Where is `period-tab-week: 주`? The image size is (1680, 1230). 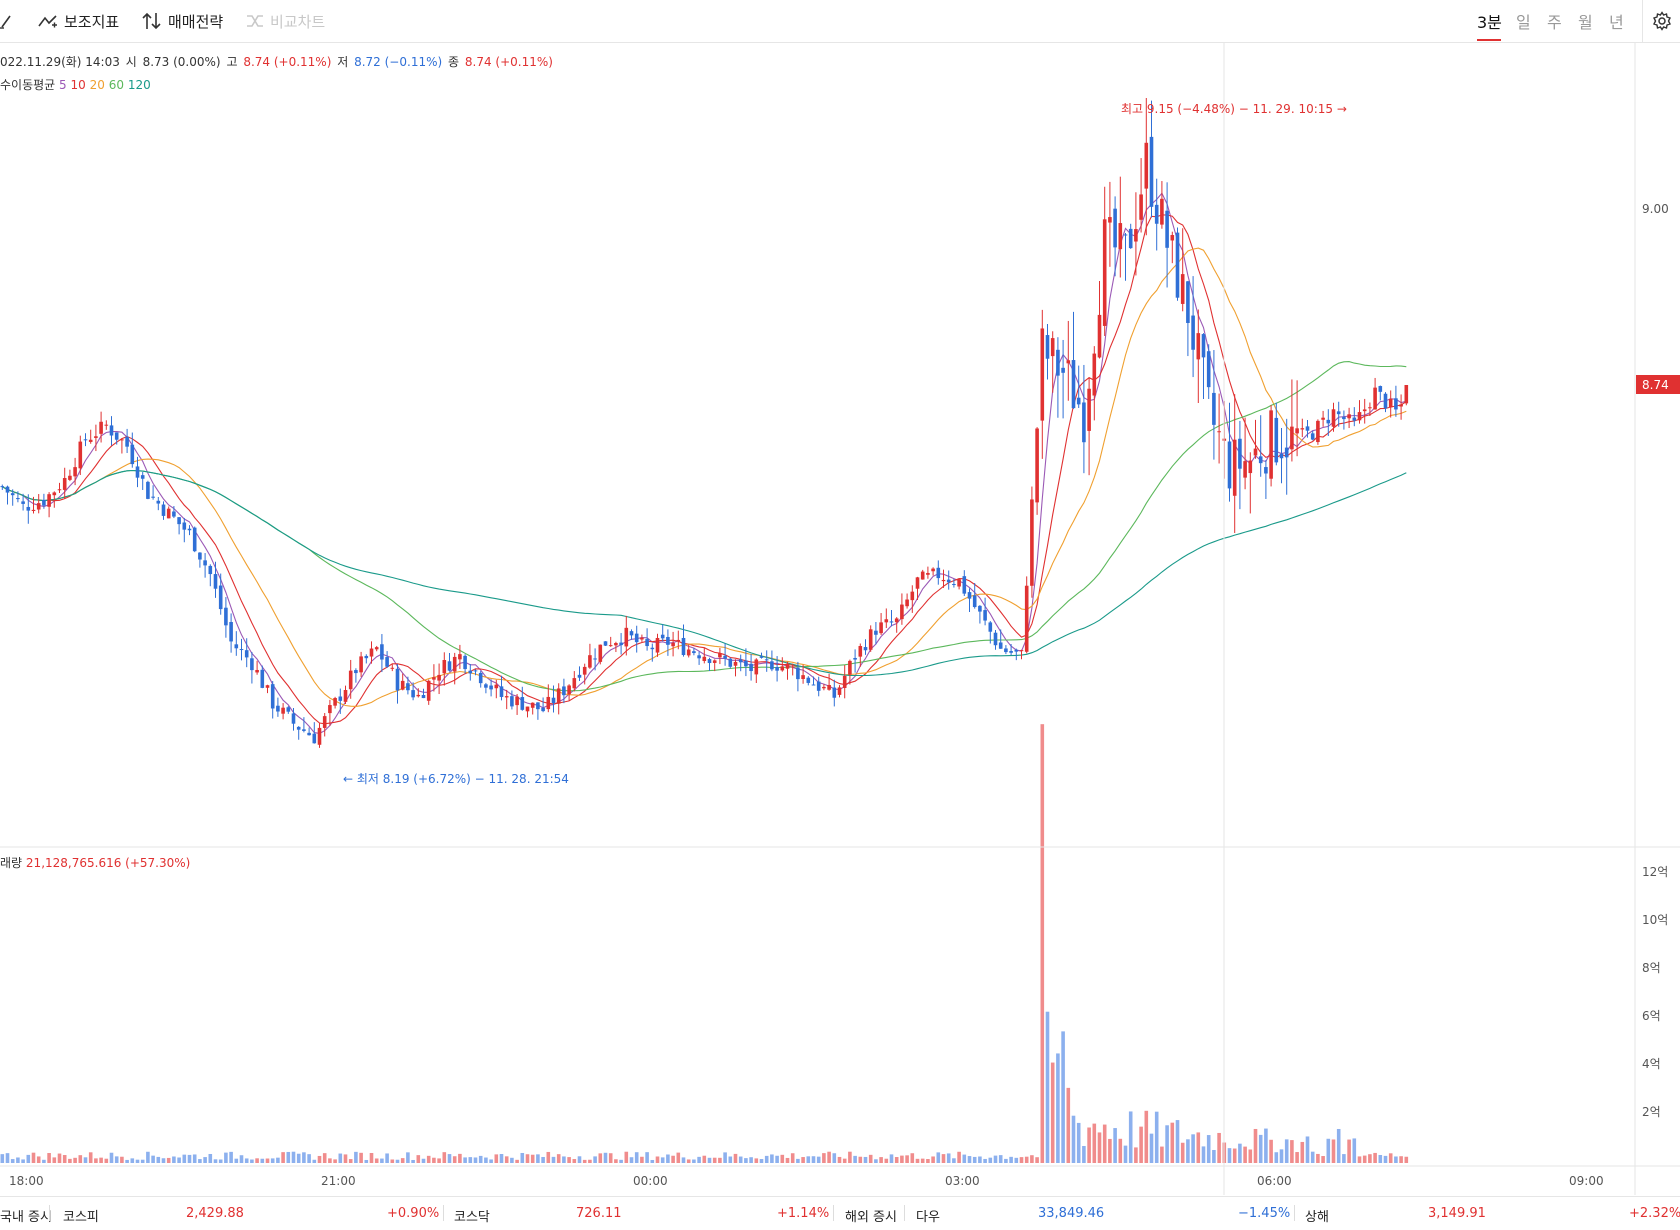
period-tab-week: 주 is located at coordinates (1554, 22).